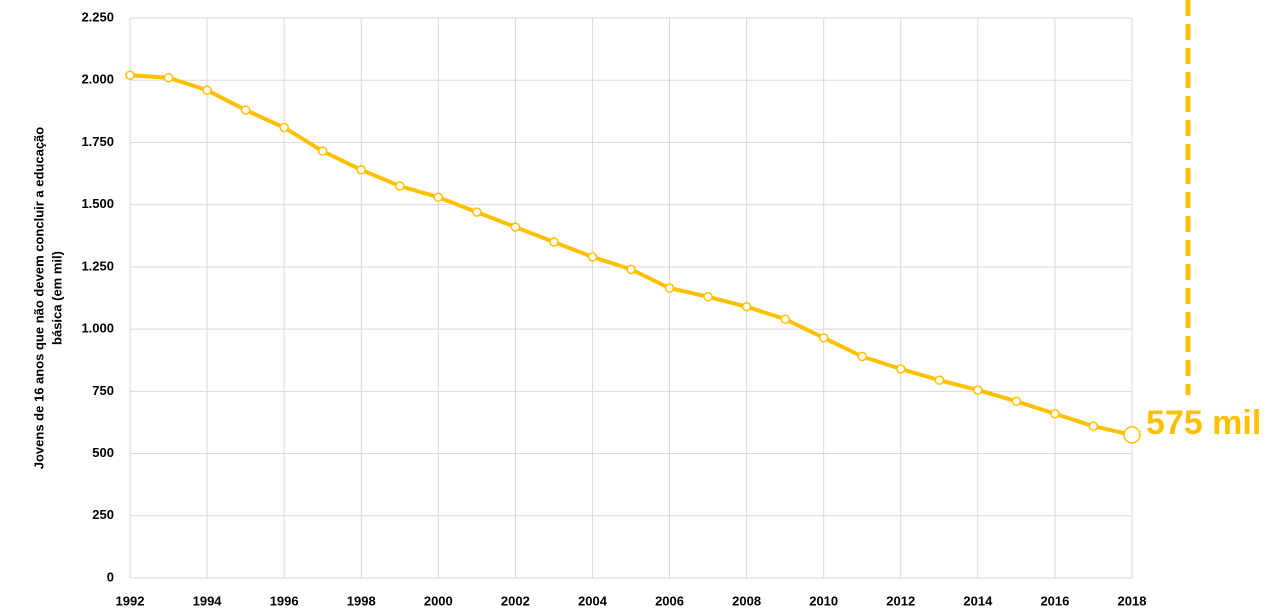  What do you see at coordinates (110, 576) in the screenshot?
I see `y-tick-label: 0` at bounding box center [110, 576].